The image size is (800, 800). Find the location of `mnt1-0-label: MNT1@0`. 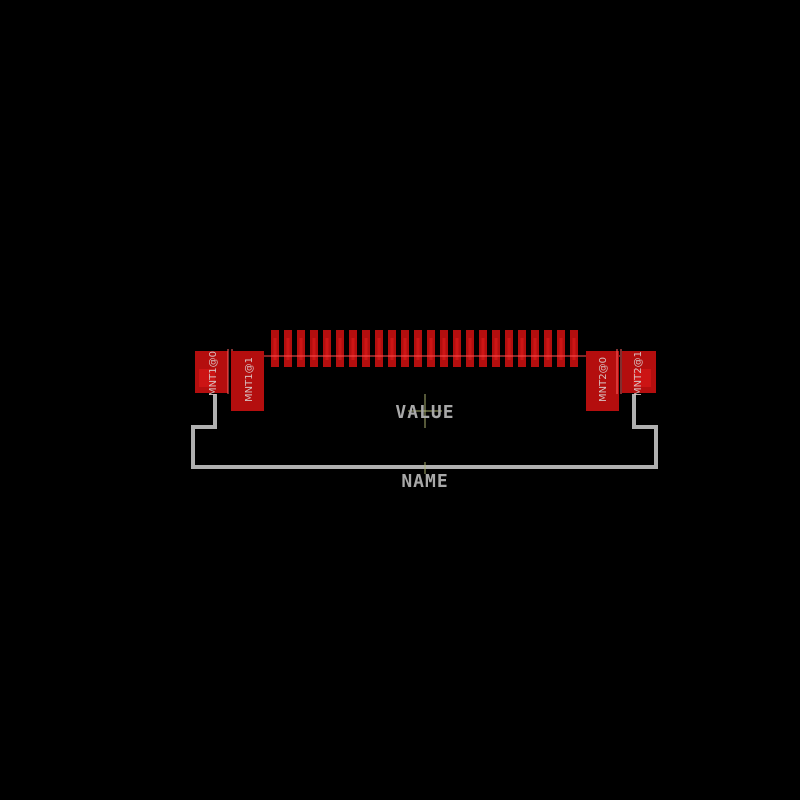

mnt1-0-label: MNT1@0 is located at coordinates (213, 373).